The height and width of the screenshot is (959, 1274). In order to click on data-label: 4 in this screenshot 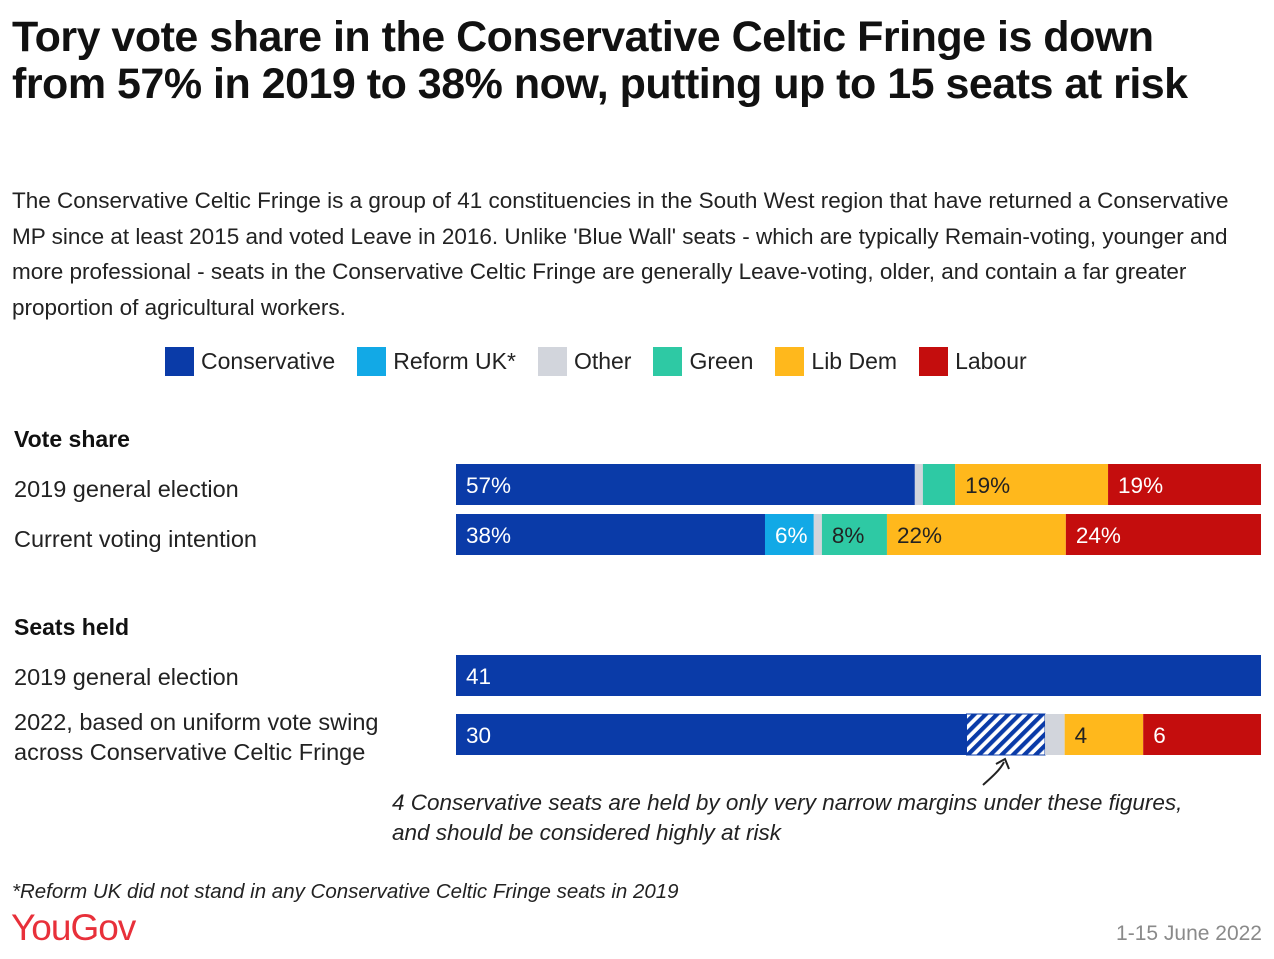, I will do `click(1081, 735)`.